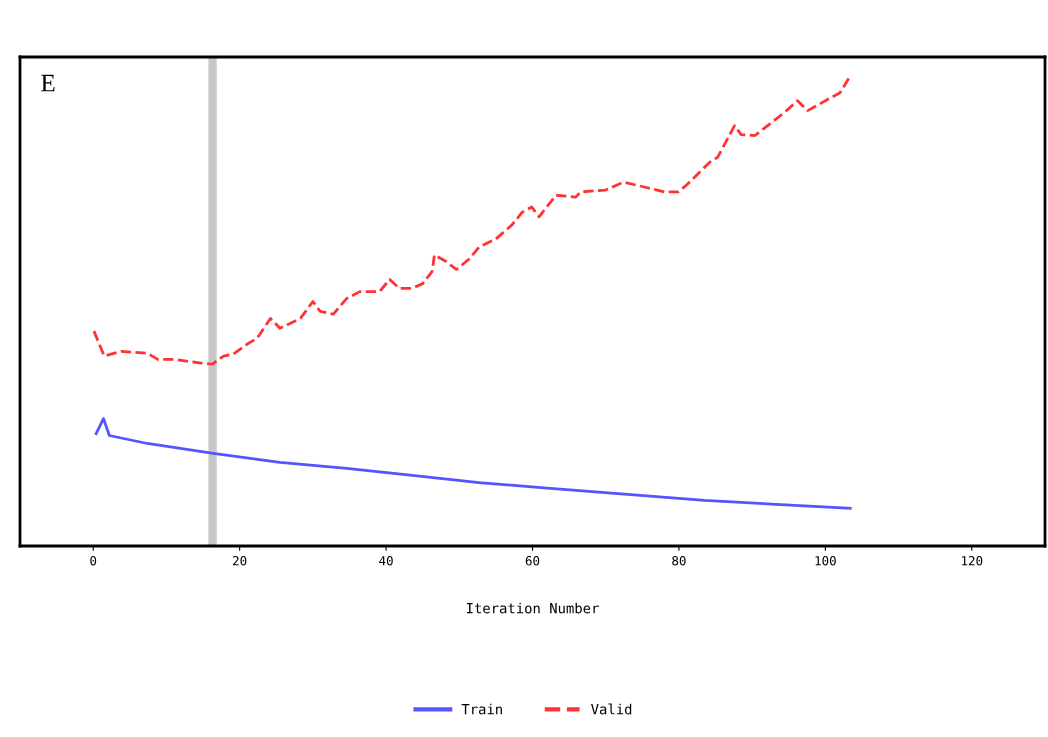 This screenshot has height=737, width=1048. What do you see at coordinates (93, 561) in the screenshot?
I see `x-tick-label: 0` at bounding box center [93, 561].